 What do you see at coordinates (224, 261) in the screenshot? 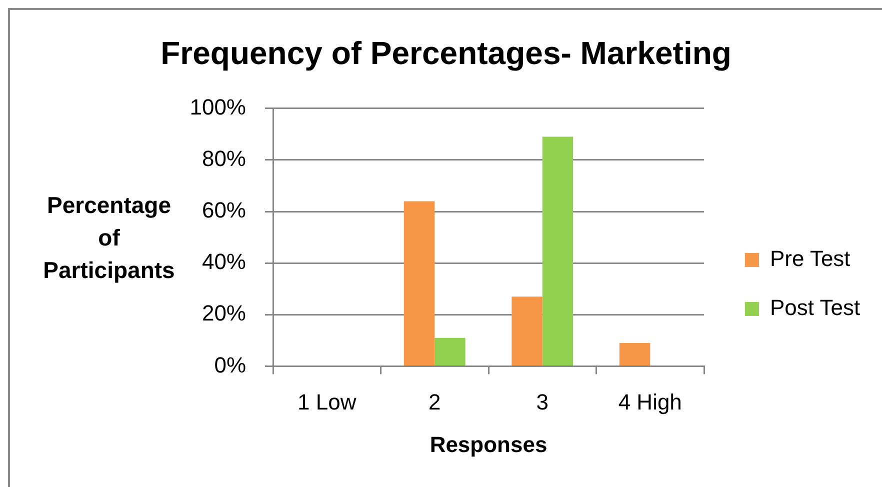
I see `y-tick-label: 40%` at bounding box center [224, 261].